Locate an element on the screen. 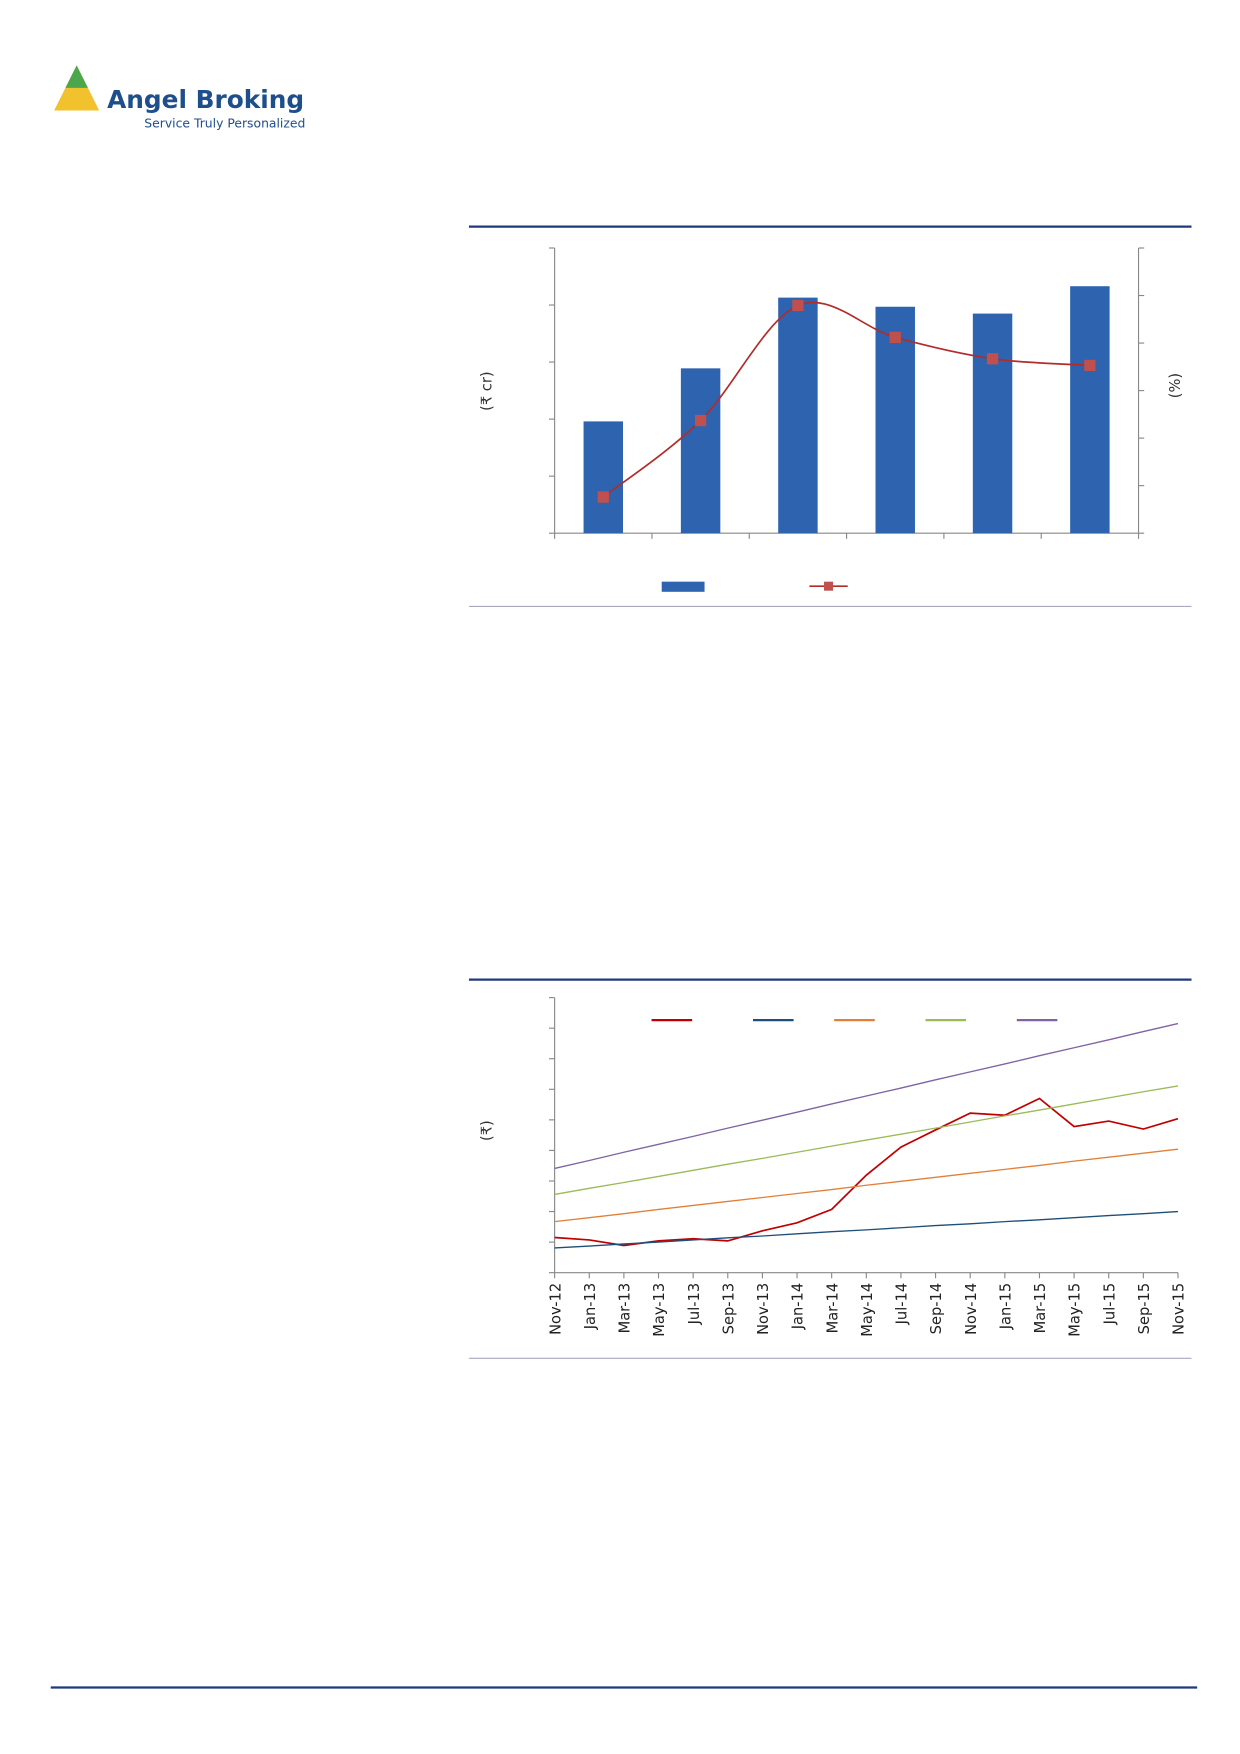 This screenshot has width=1240, height=1754. y2-axis-label: (%) is located at coordinates (1175, 385).